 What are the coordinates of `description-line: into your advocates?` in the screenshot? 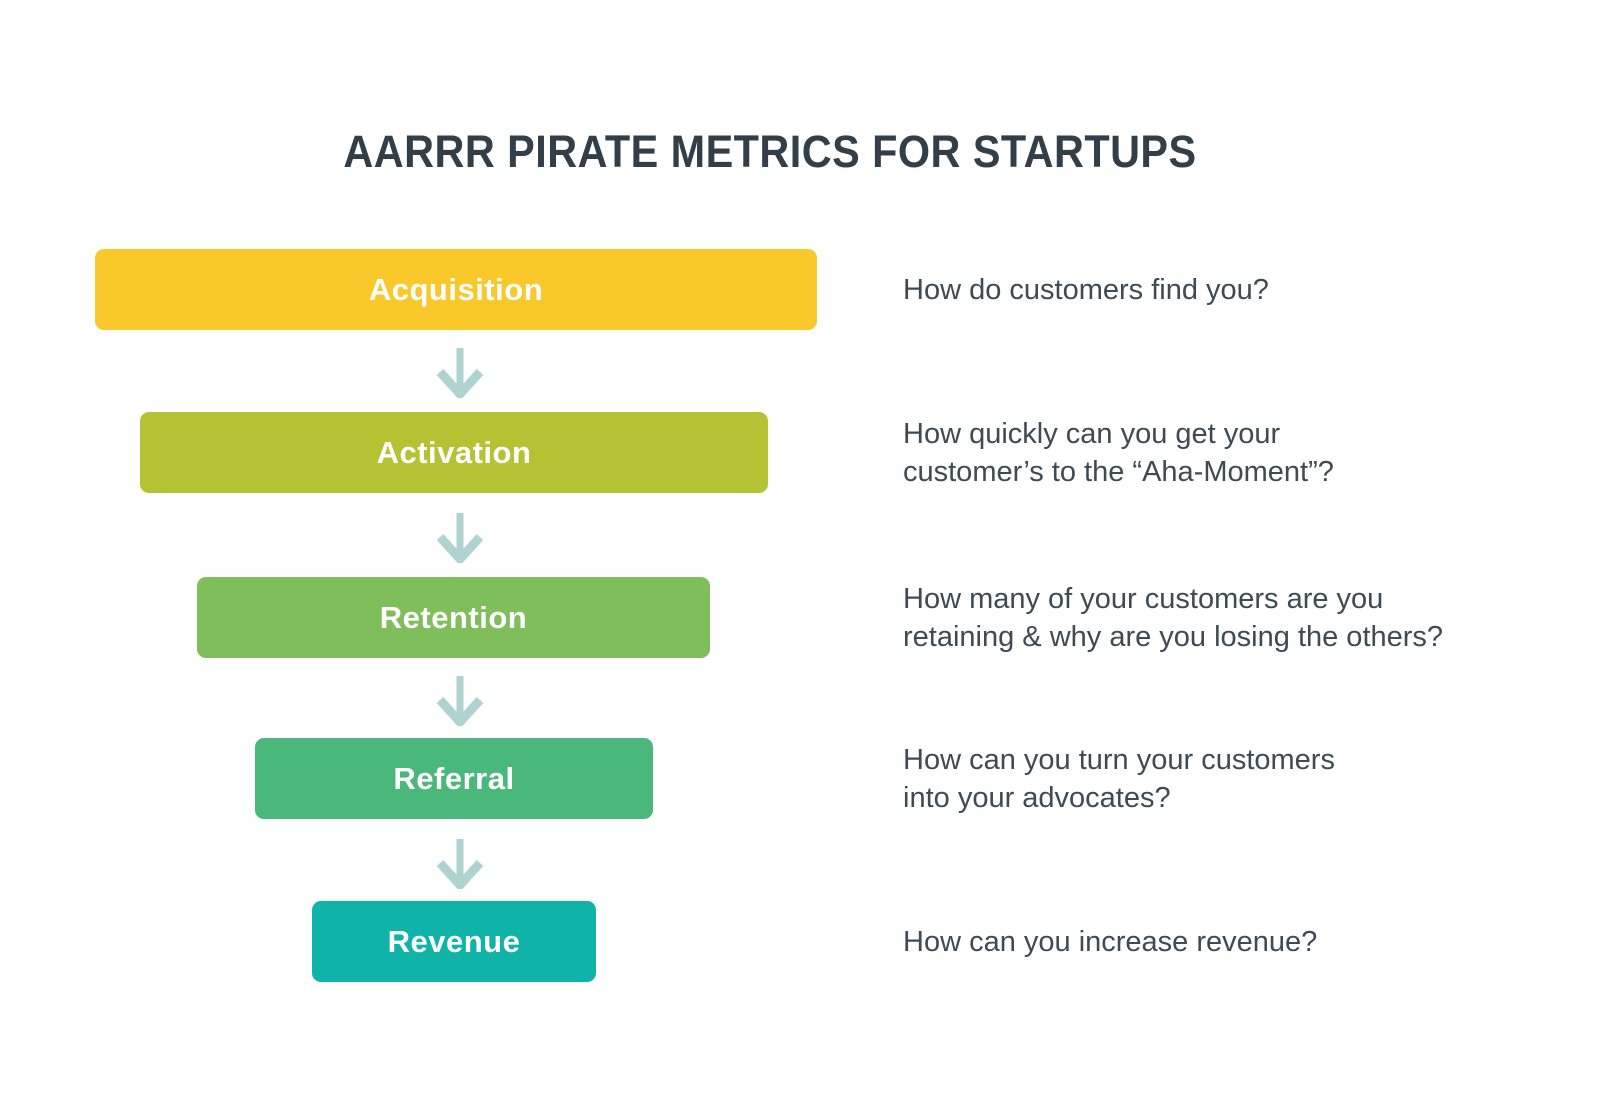 It's located at (1037, 797).